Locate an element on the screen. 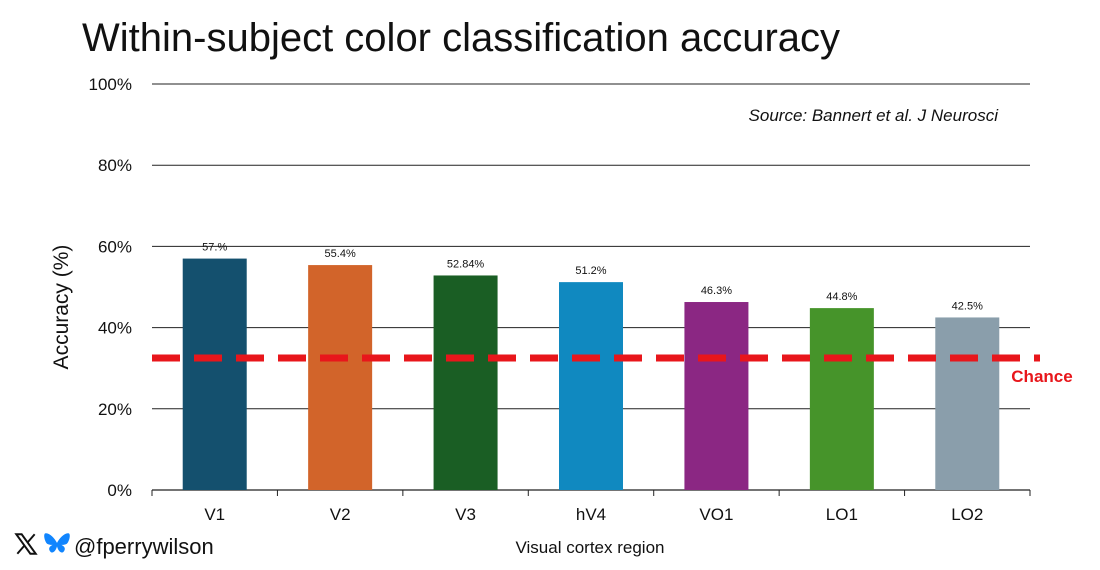  bar-v1 is located at coordinates (214, 374).